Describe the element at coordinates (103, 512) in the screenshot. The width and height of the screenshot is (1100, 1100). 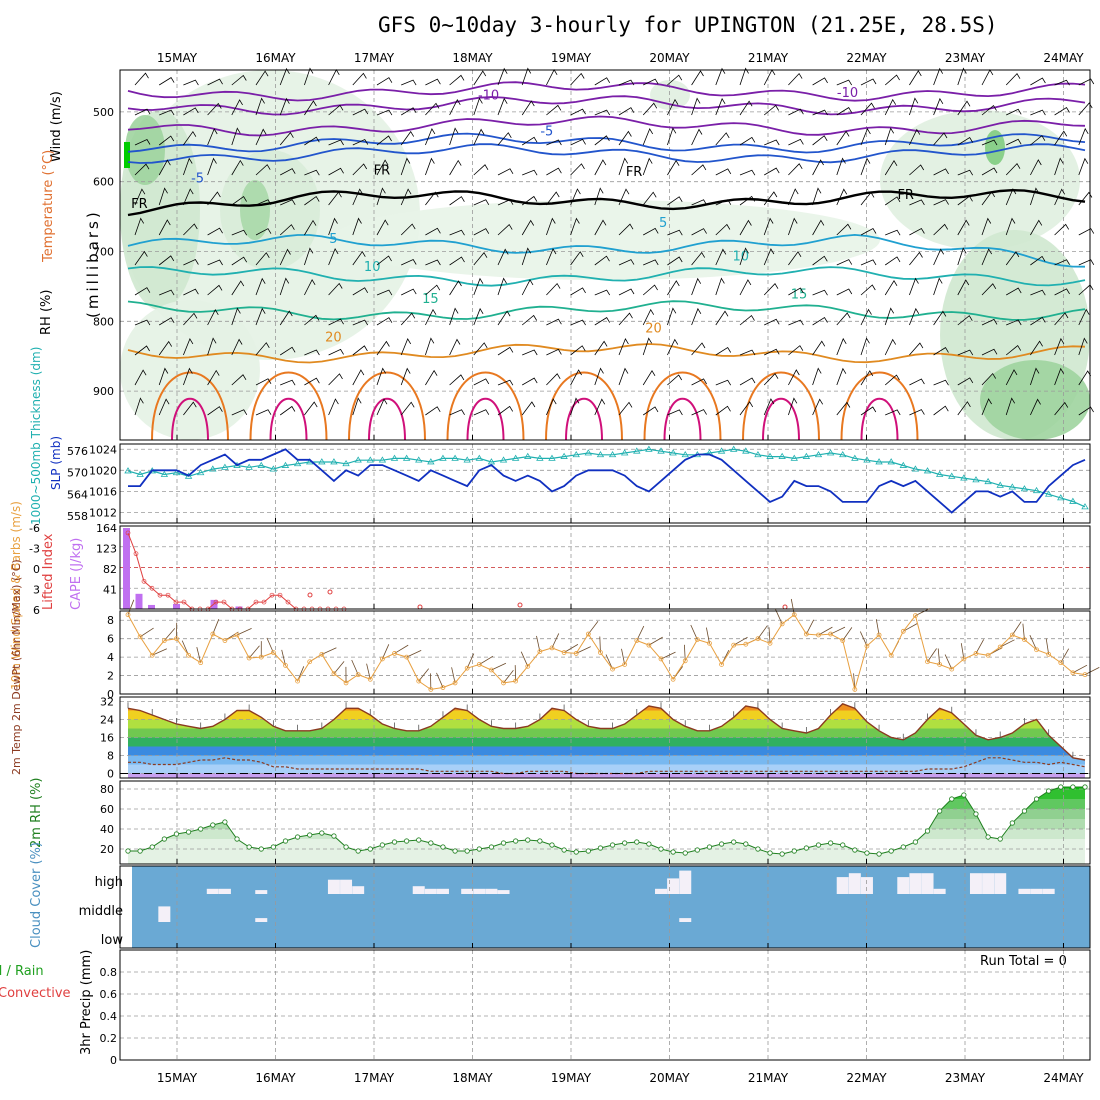
I see `slp-ytick-label: 1012` at that location.